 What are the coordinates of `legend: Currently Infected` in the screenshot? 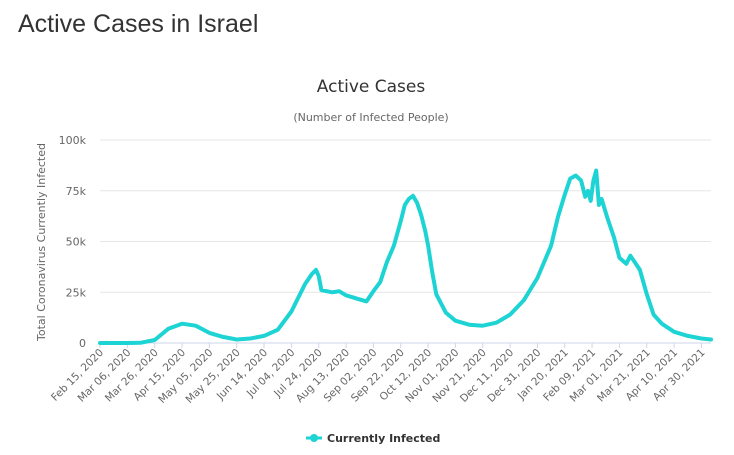 It's located at (373, 438).